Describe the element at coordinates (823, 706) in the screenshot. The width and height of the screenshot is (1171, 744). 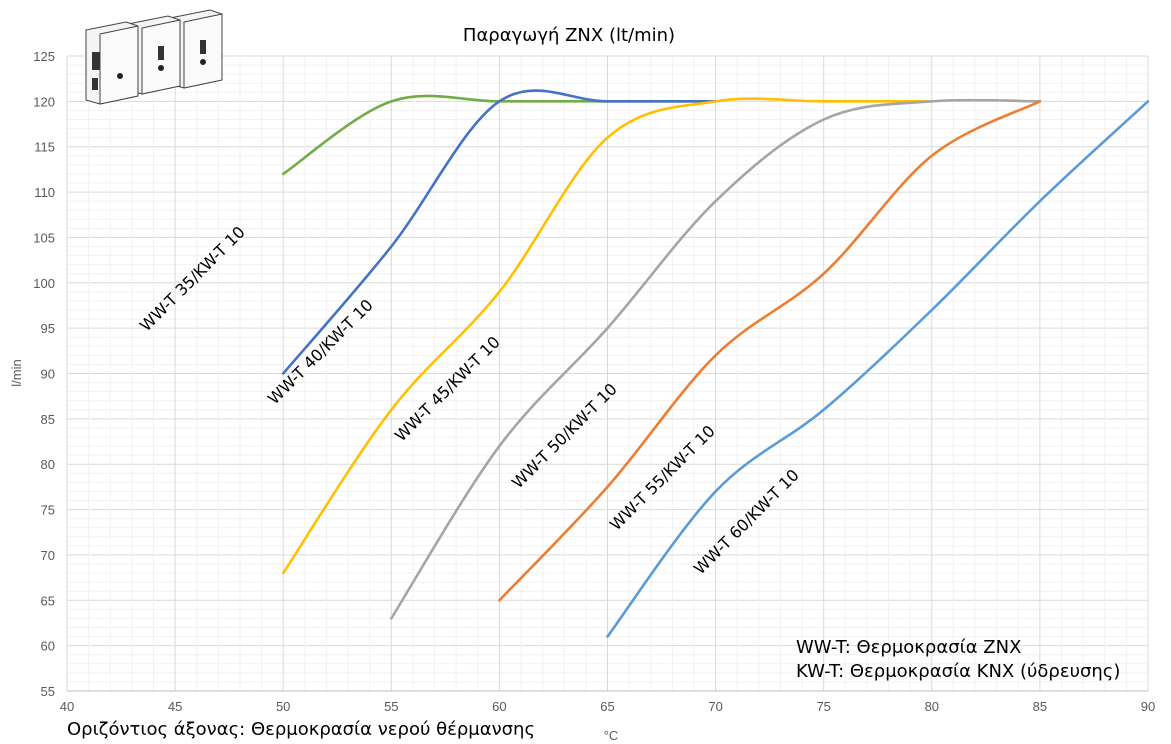
I see `x-tick-label: 75` at that location.